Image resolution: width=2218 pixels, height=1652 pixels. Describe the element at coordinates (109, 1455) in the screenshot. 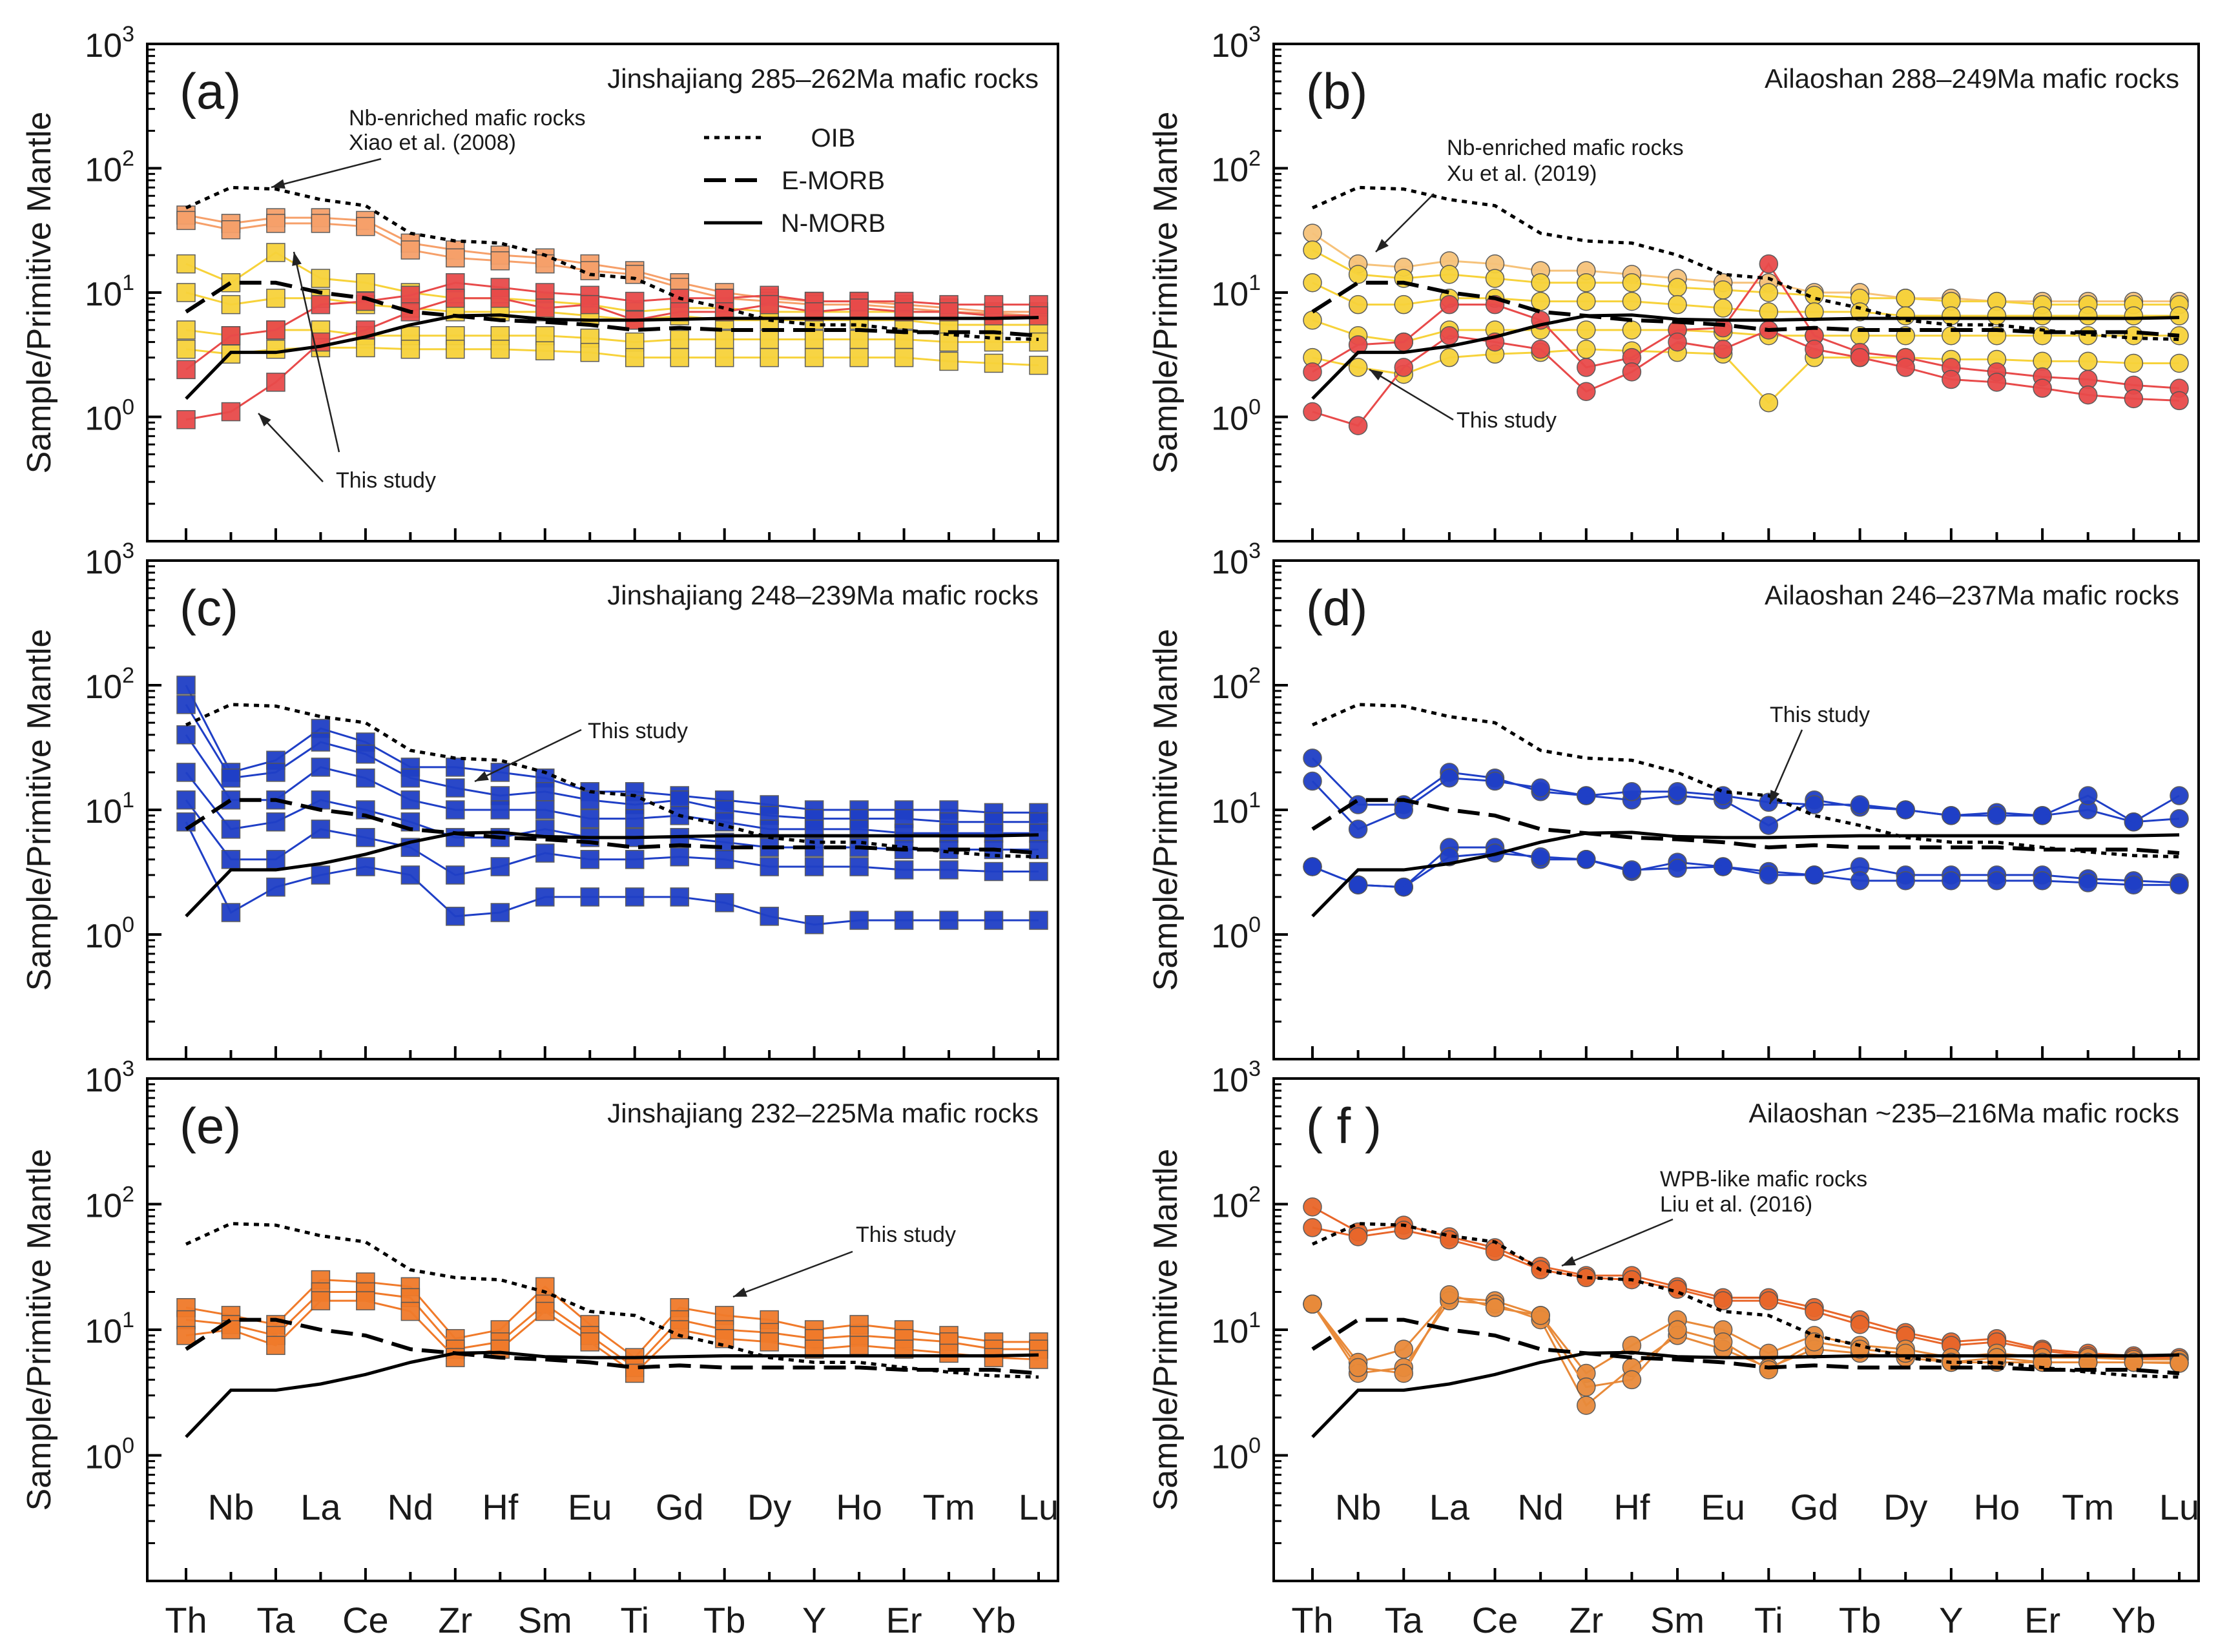

I see `y-tick-label: 10⁰` at that location.